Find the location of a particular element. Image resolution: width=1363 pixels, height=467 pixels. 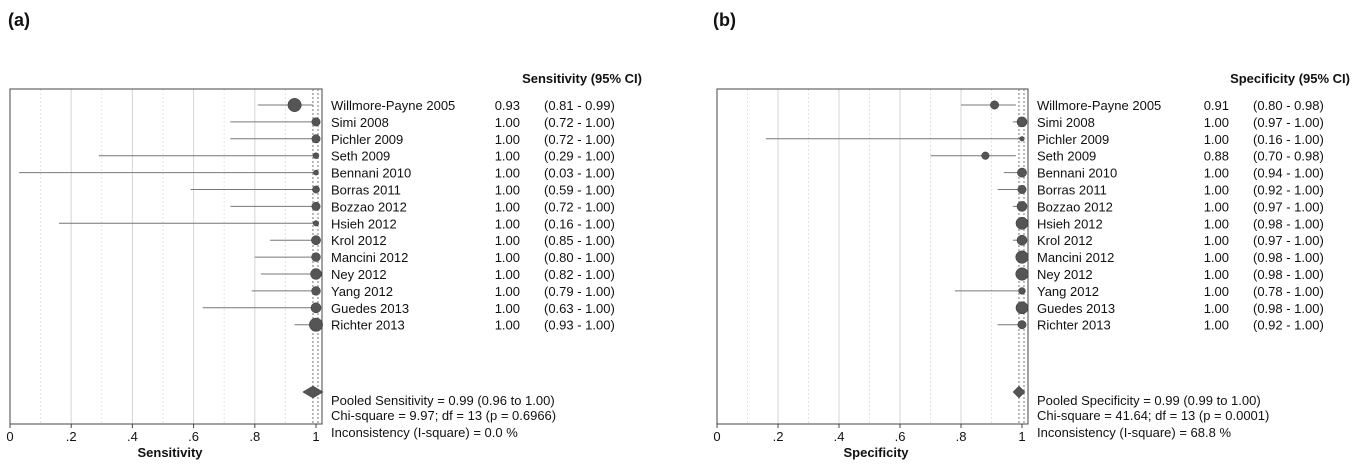

study-ci: (0.81 - 0.99) is located at coordinates (579, 105).